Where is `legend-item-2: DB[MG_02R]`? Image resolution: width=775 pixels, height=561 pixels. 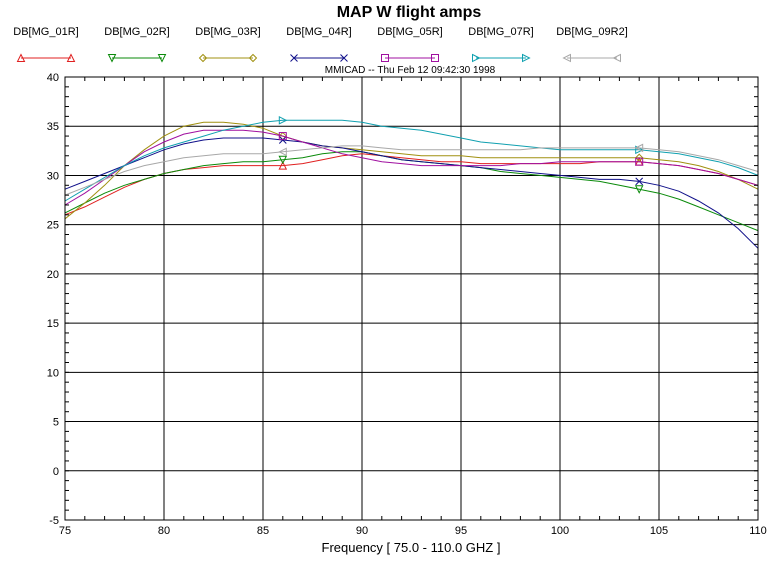 legend-item-2: DB[MG_02R] is located at coordinates (137, 44).